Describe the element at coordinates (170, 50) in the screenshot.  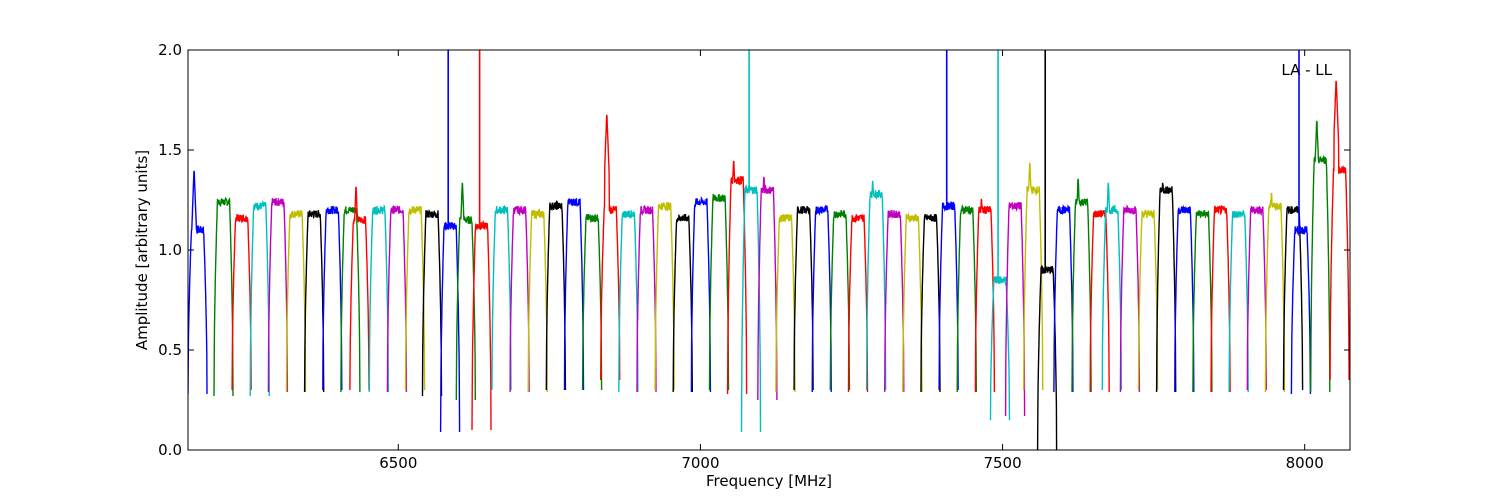
I see `y-tick-label: 2.0` at that location.